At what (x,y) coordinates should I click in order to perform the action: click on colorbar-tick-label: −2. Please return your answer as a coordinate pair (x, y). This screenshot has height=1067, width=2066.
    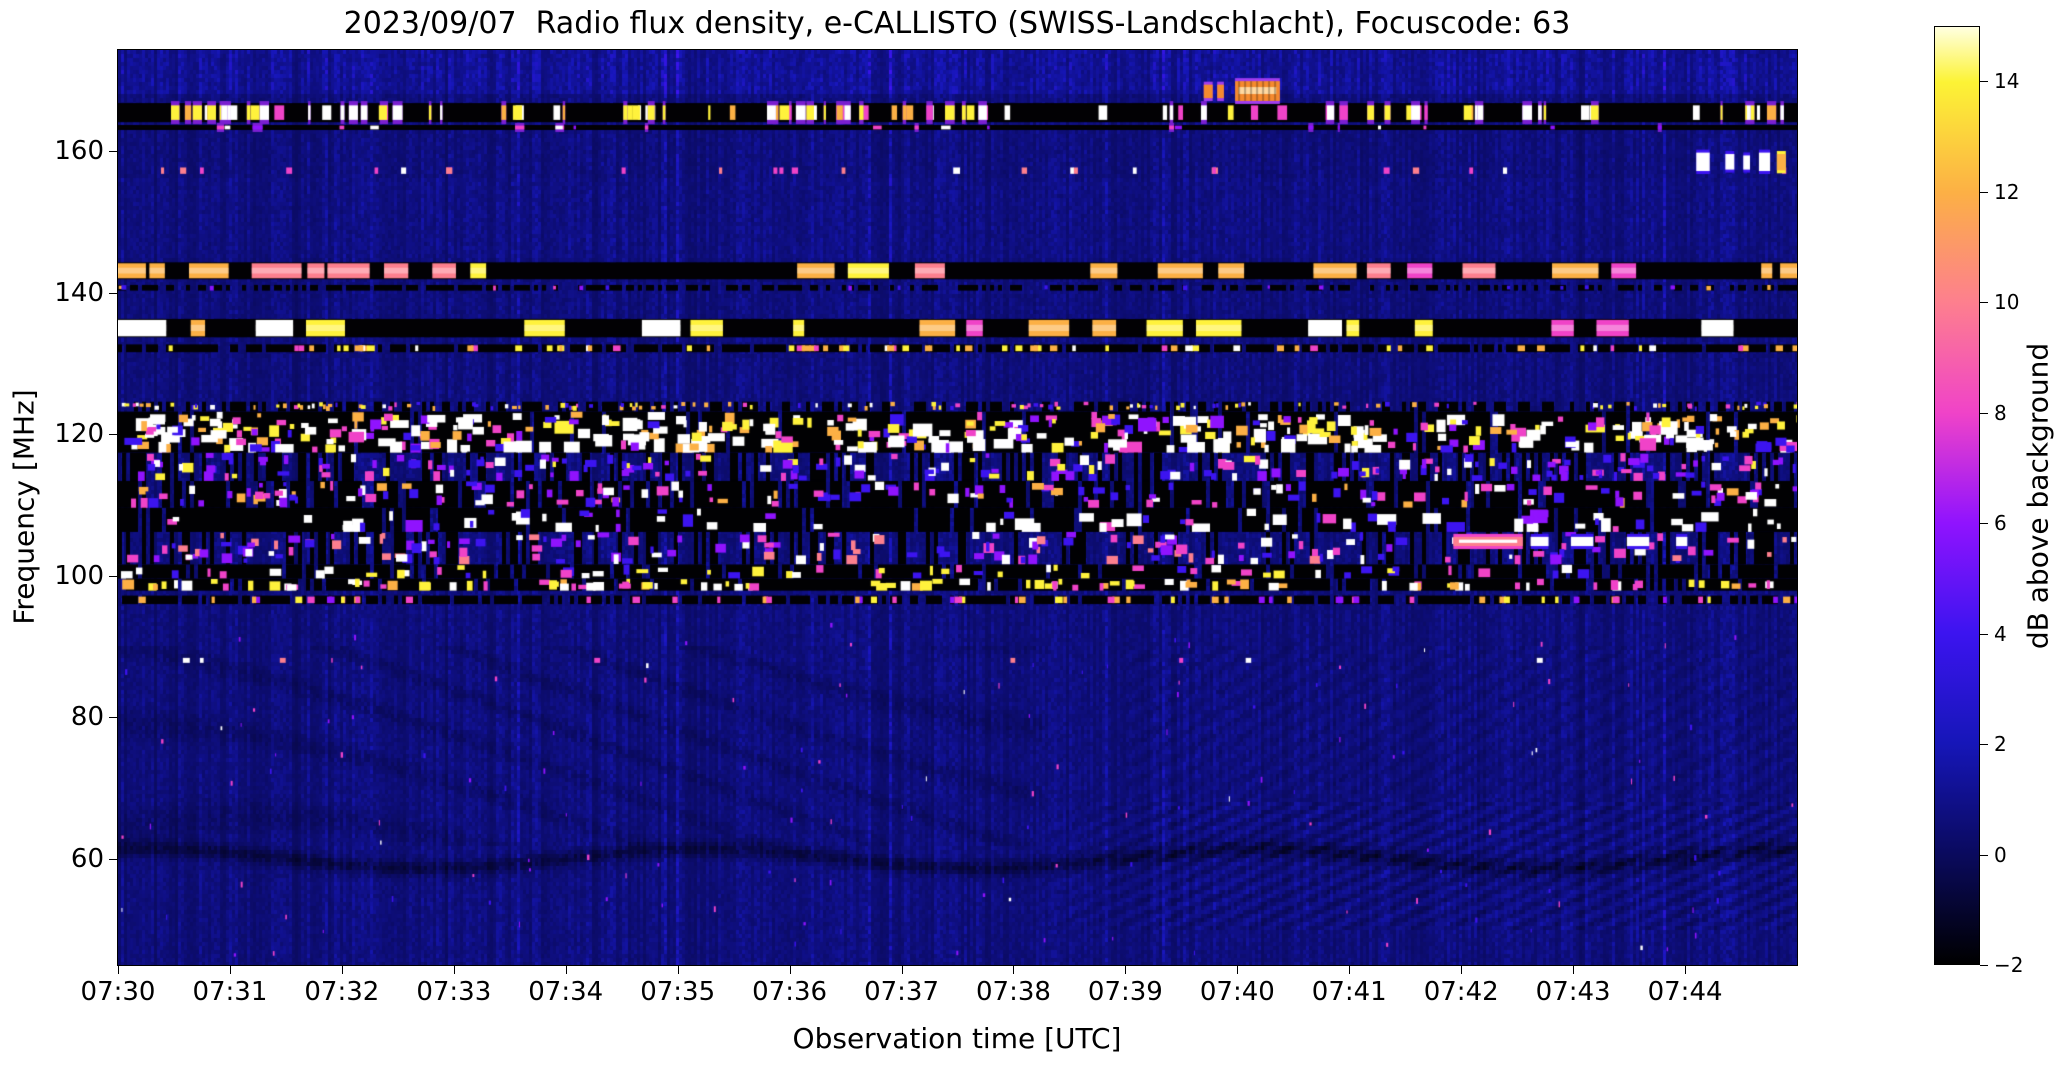
    Looking at the image, I should click on (2009, 965).